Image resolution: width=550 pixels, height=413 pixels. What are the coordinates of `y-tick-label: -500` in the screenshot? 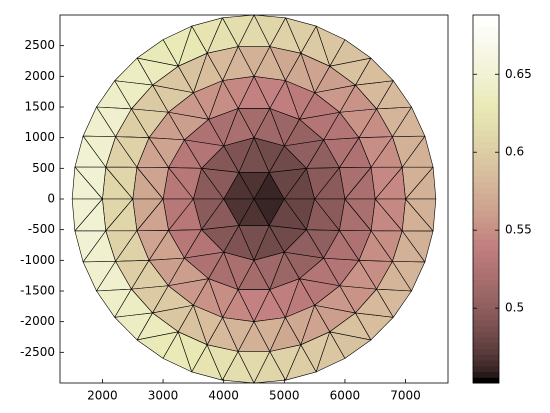 It's located at (41, 229).